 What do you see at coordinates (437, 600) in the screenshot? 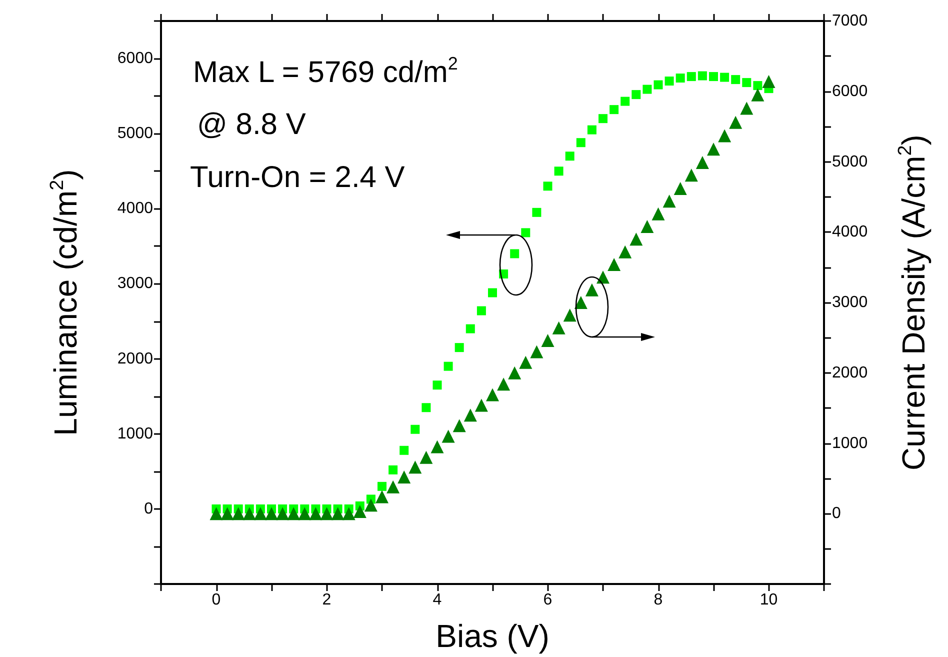
I see `x-tick-label: 4` at bounding box center [437, 600].